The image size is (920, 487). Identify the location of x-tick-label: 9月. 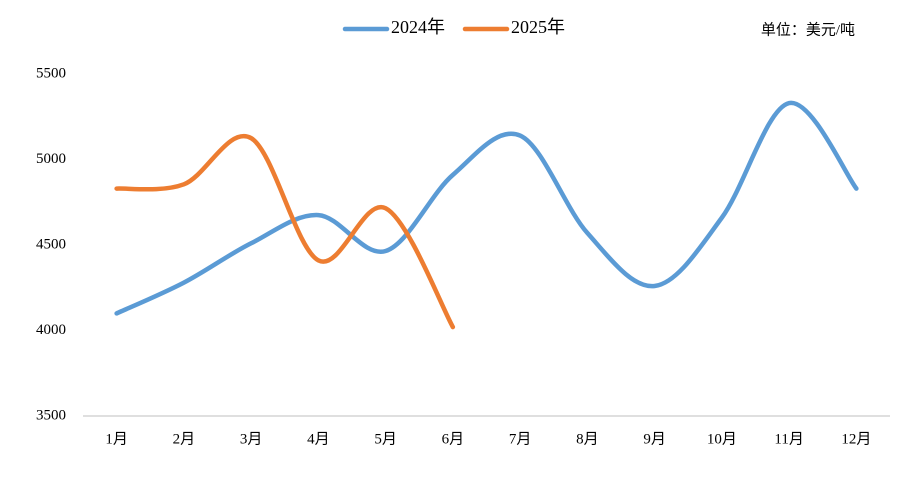
(654, 439).